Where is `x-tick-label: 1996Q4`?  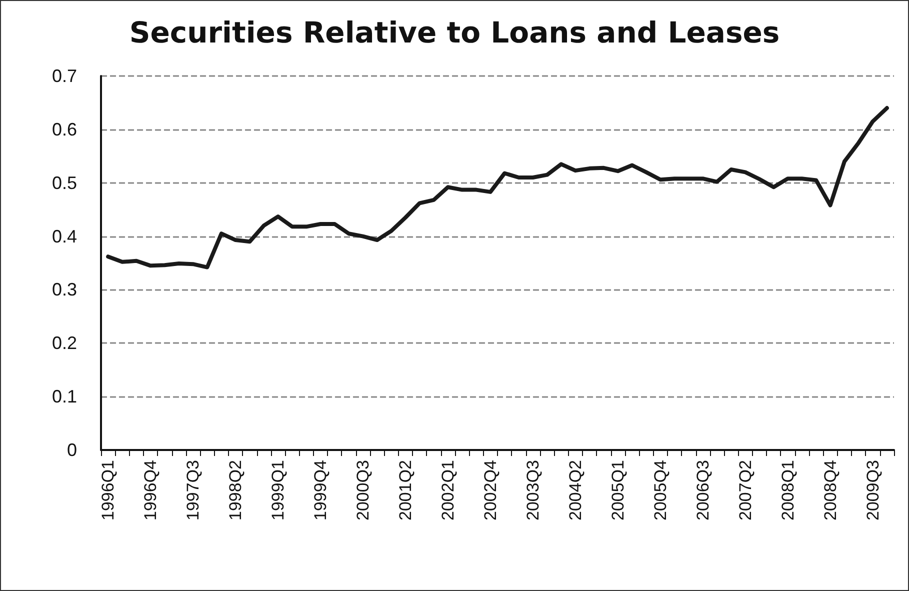
x-tick-label: 1996Q4 is located at coordinates (150, 490).